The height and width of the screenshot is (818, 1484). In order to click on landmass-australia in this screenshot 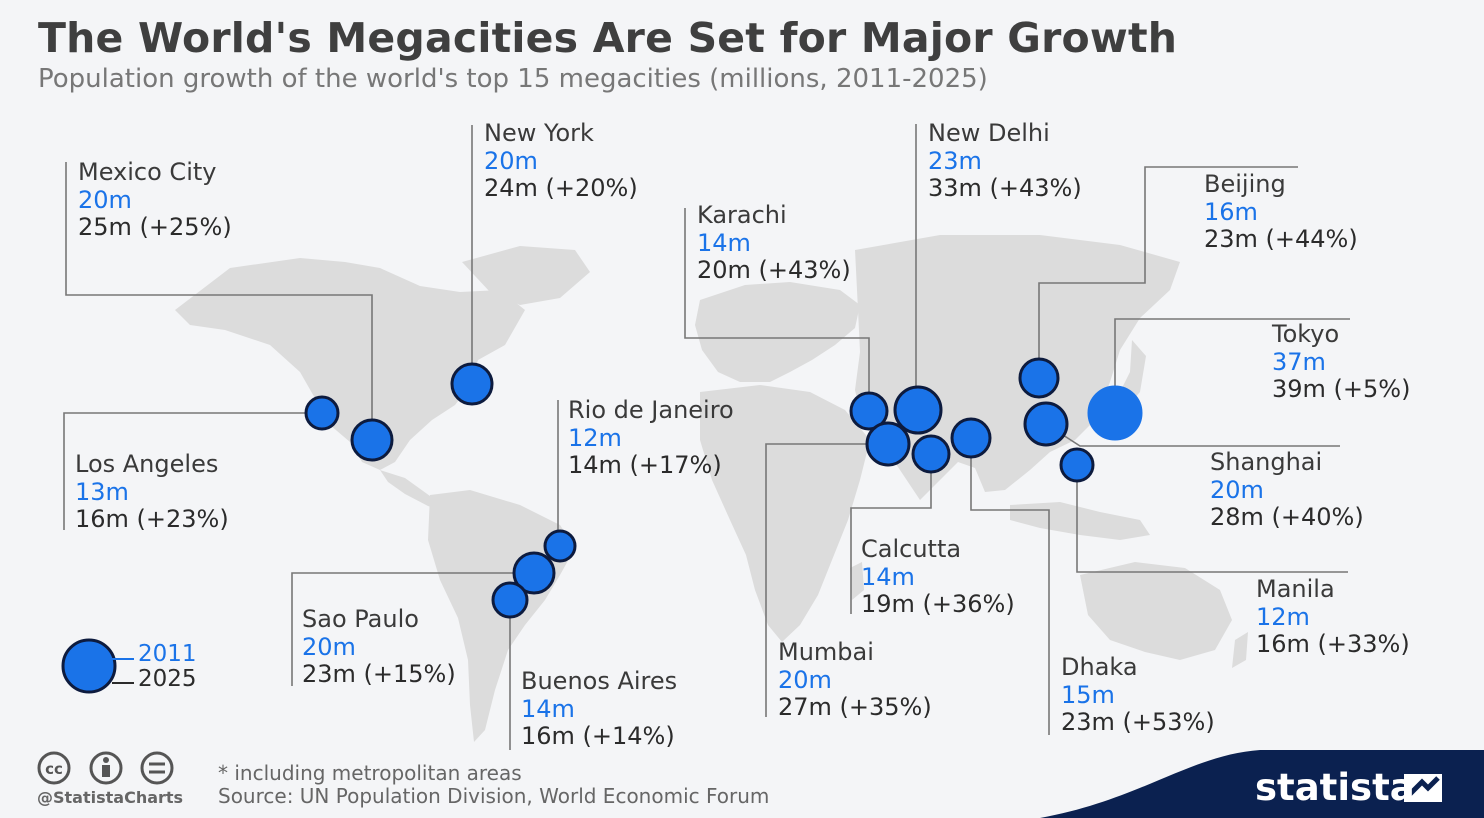, I will do `click(1156, 611)`.